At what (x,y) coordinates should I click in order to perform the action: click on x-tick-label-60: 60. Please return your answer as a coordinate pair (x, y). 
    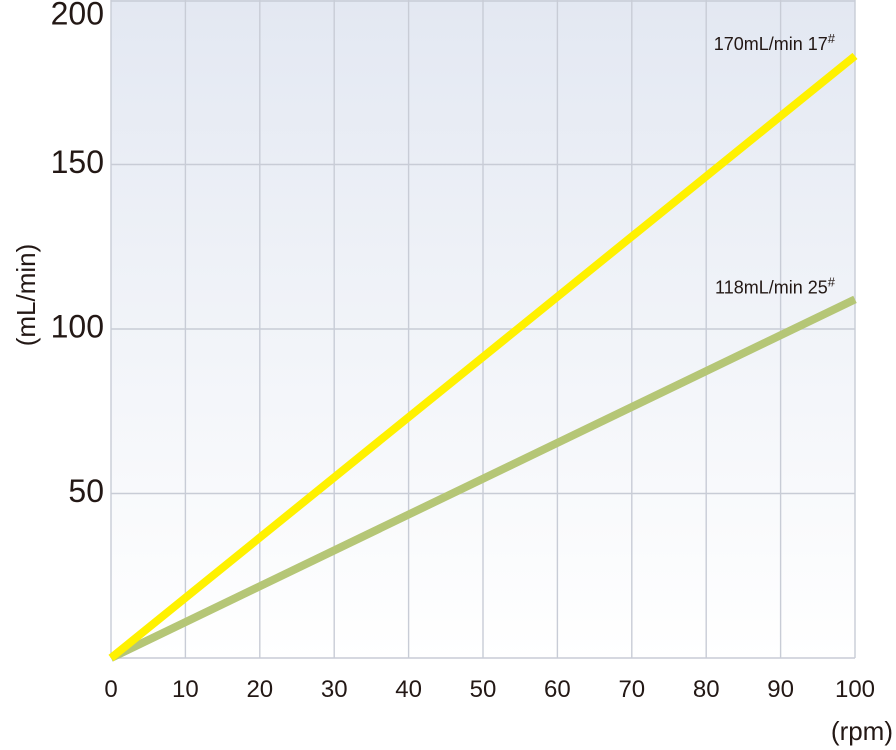
    Looking at the image, I should click on (557, 689).